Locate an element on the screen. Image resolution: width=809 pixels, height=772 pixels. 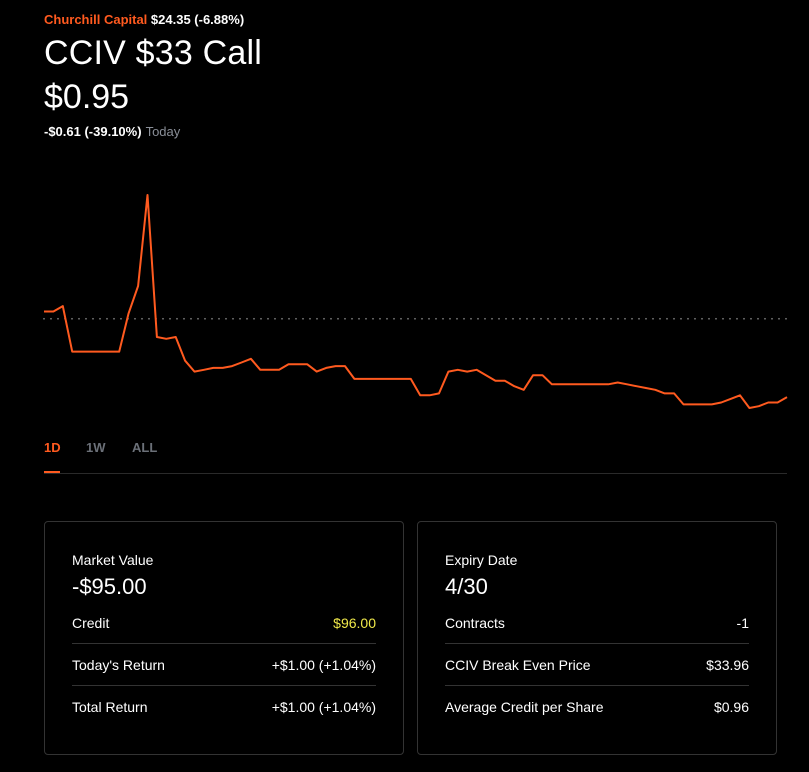
total-return-row: Total Return +$1.00 (+1.04%) is located at coordinates (224, 707).